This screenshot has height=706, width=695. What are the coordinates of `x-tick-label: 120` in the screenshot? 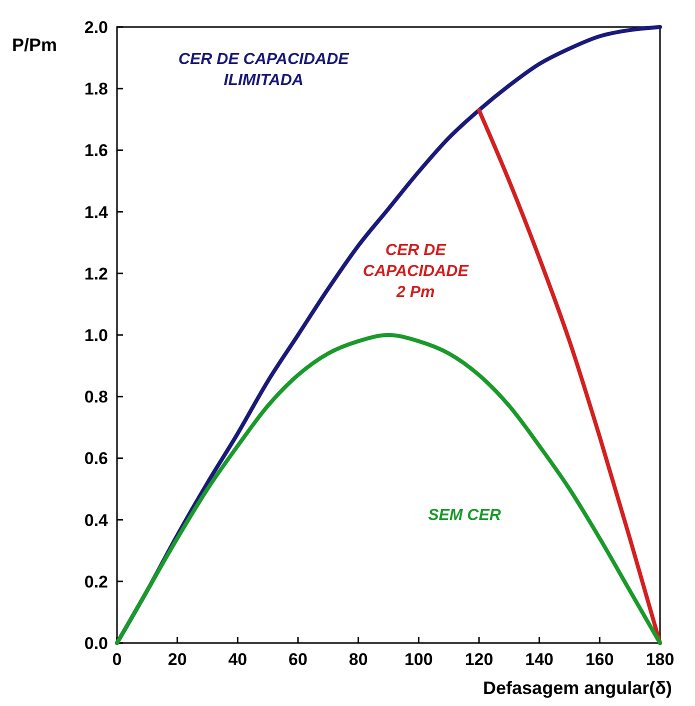 It's located at (479, 659).